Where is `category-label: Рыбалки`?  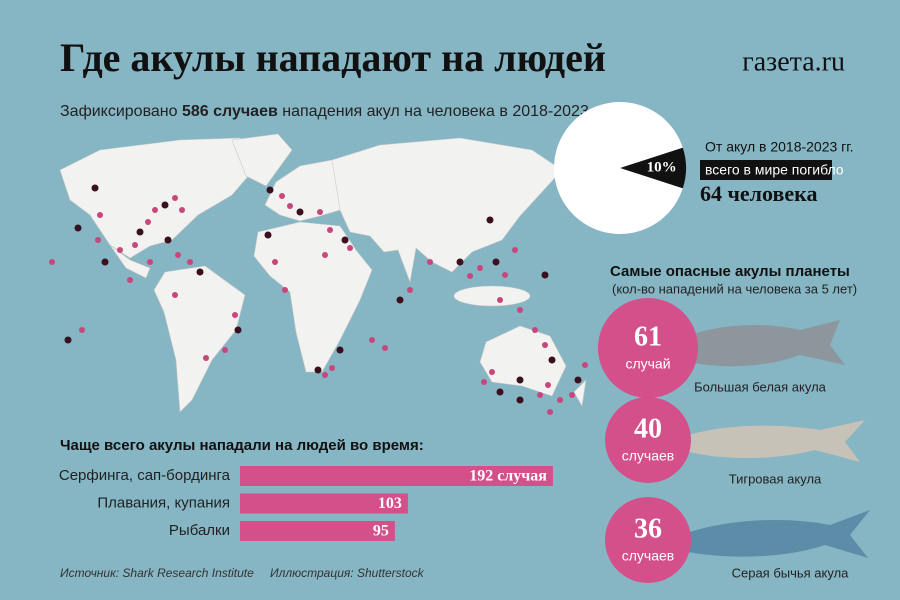 category-label: Рыбалки is located at coordinates (199, 530).